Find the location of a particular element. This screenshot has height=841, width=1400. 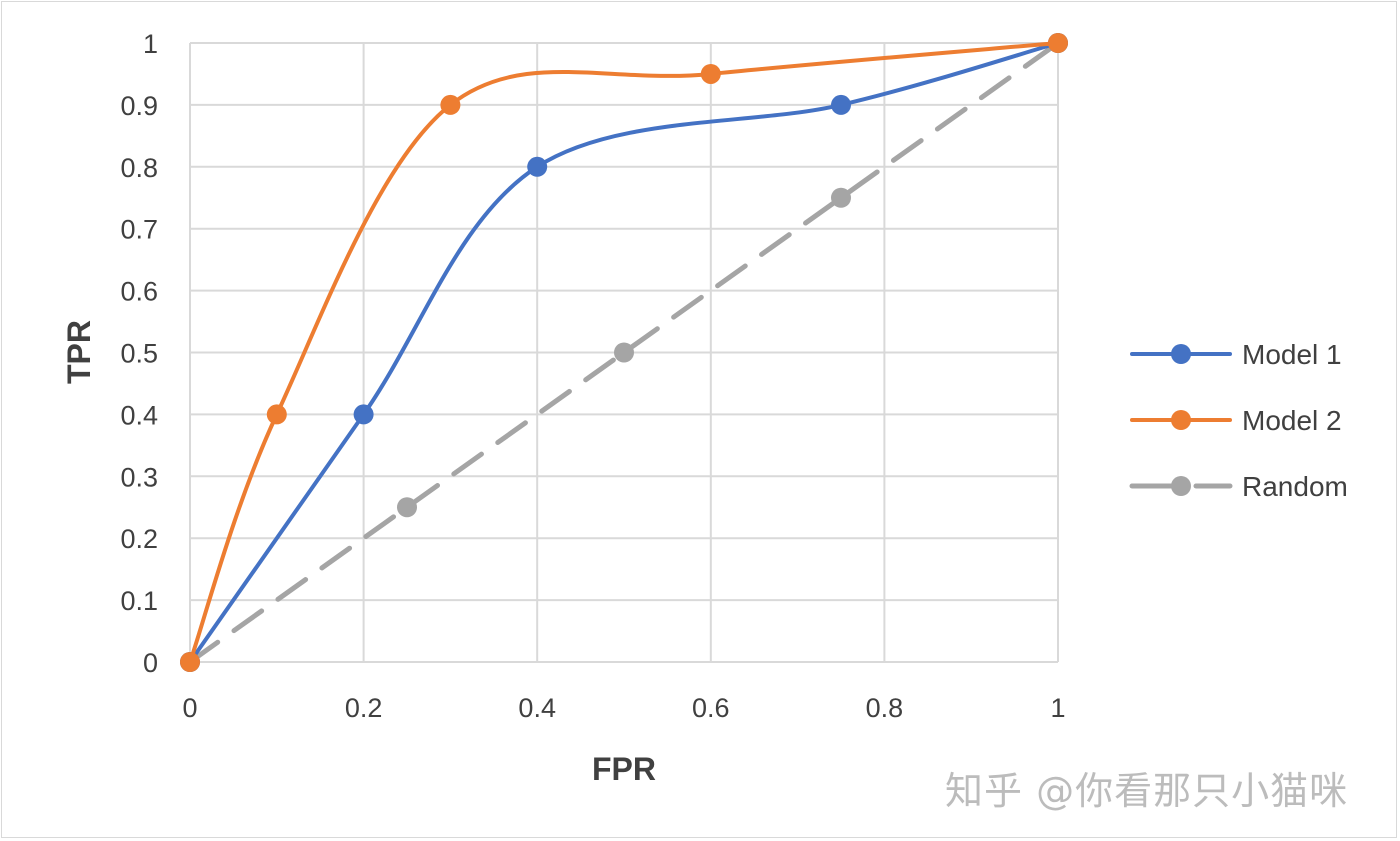

y-tick-label: 0.3 is located at coordinates (139, 477).